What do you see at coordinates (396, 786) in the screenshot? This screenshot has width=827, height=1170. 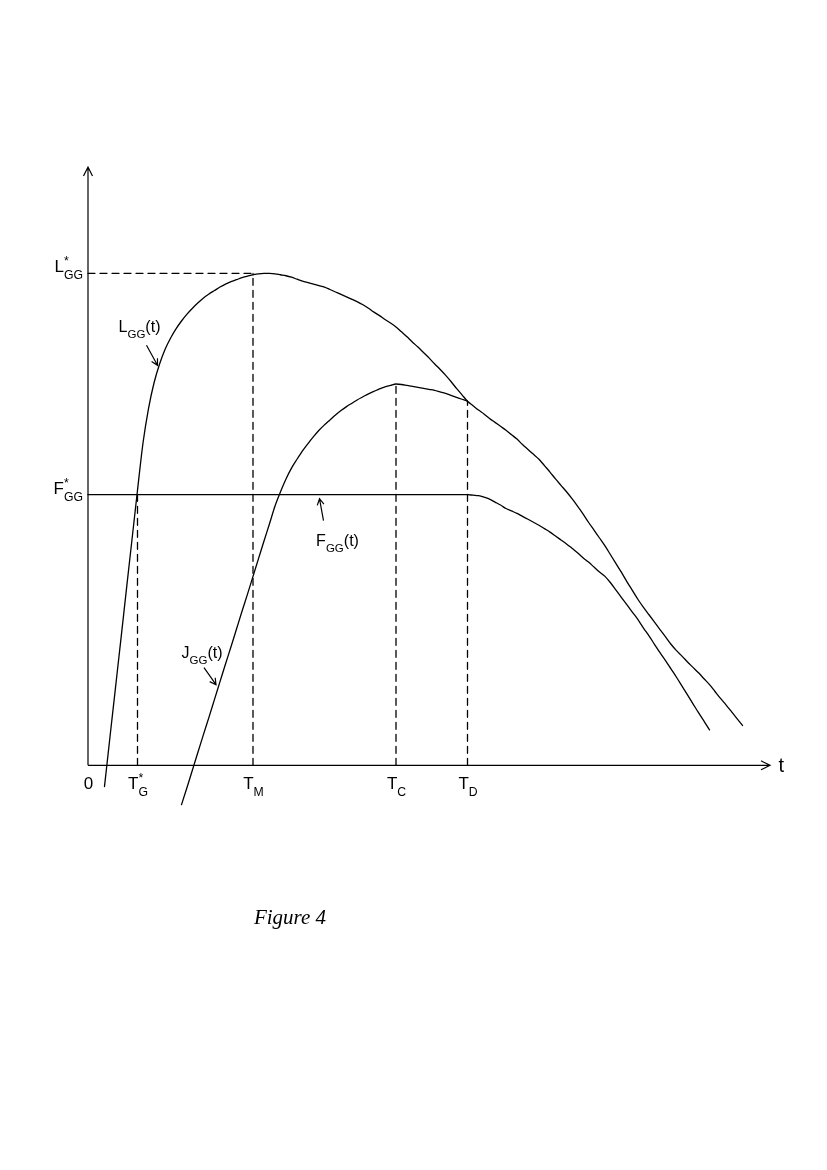 I see `x-tick-label: T$_{C}$` at bounding box center [396, 786].